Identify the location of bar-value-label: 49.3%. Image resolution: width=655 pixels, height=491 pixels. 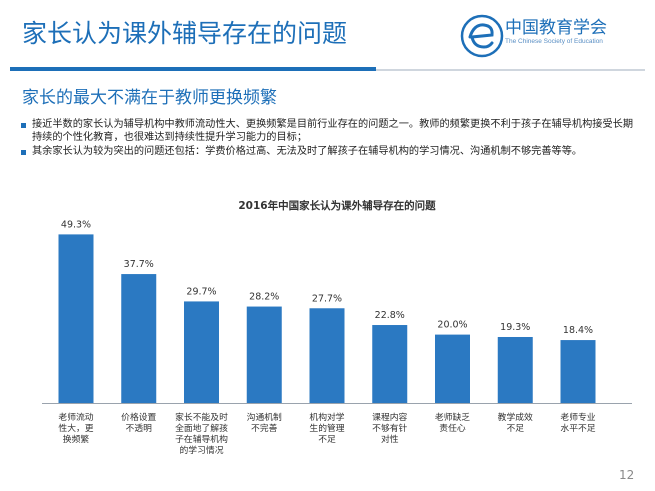
(76, 224).